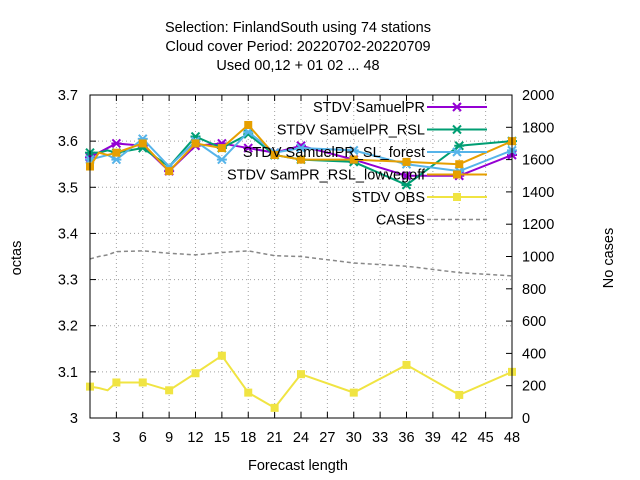 This screenshot has height=480, width=640. Describe the element at coordinates (380, 438) in the screenshot. I see `x-tick-label: 33` at that location.